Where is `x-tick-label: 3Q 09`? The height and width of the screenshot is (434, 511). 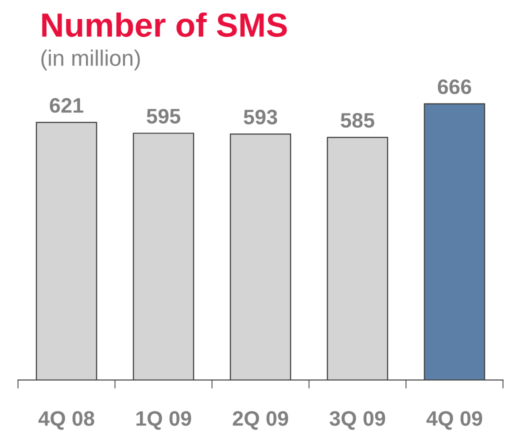 x-tick-label: 3Q 09 is located at coordinates (358, 420).